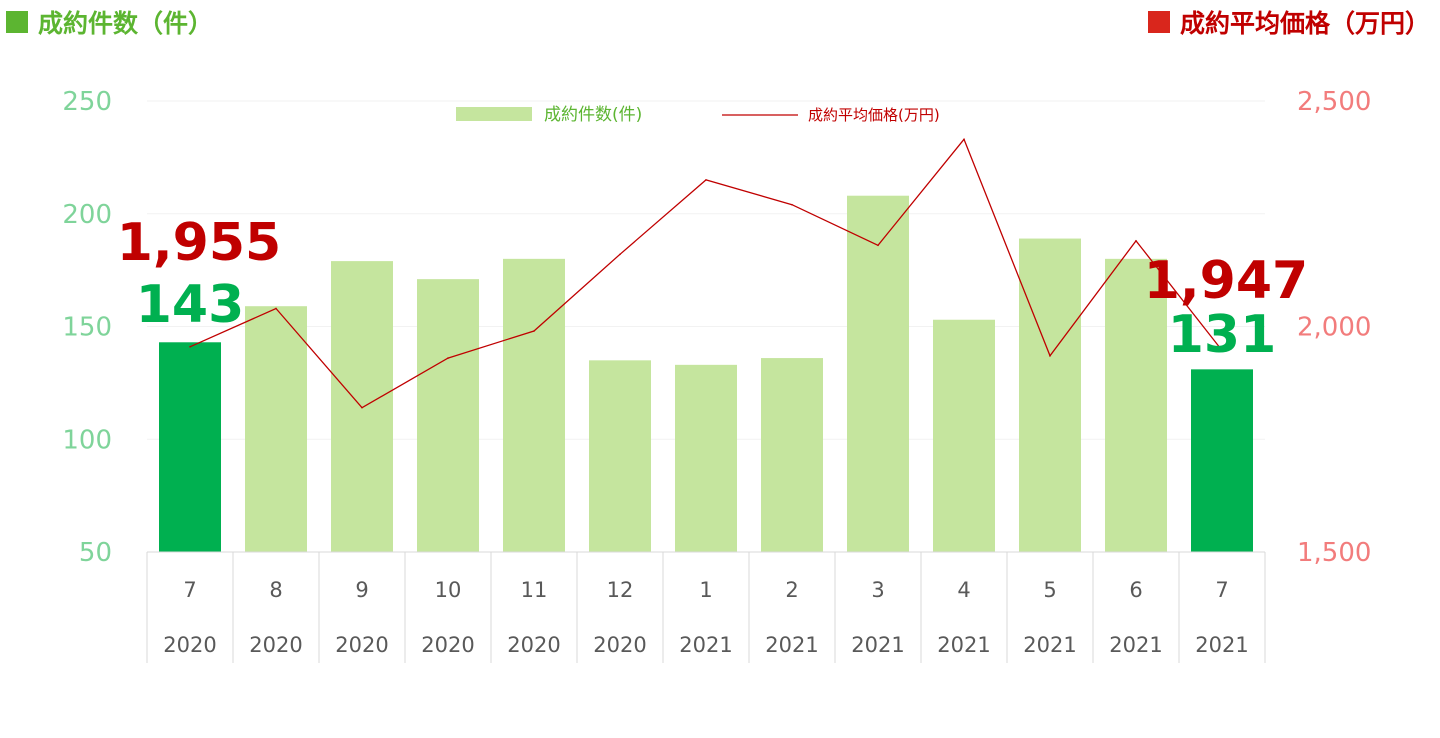  Describe the element at coordinates (593, 115) in the screenshot. I see `legend-bar-label: 成約件数(件)` at that location.